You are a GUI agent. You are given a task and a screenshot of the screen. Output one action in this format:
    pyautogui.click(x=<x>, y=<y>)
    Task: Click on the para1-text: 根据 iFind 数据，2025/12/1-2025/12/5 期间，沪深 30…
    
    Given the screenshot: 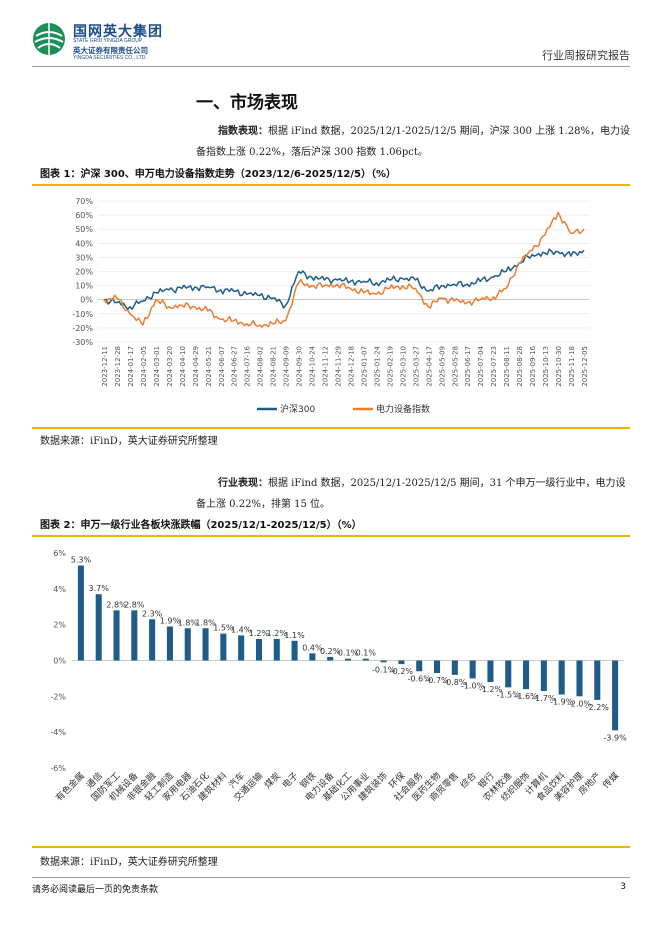 What is the action you would take?
    pyautogui.click(x=413, y=142)
    